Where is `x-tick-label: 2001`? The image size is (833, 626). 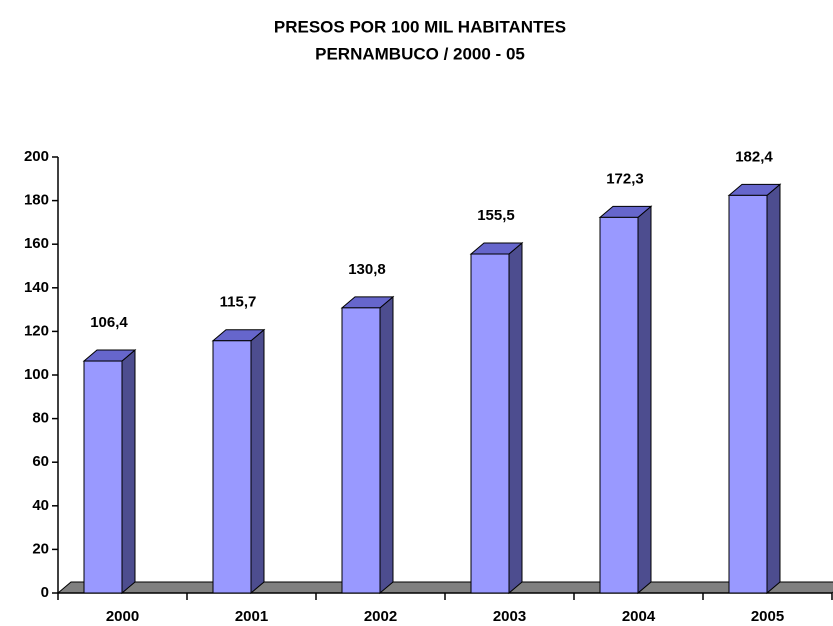
x-tick-label: 2001 is located at coordinates (251, 616).